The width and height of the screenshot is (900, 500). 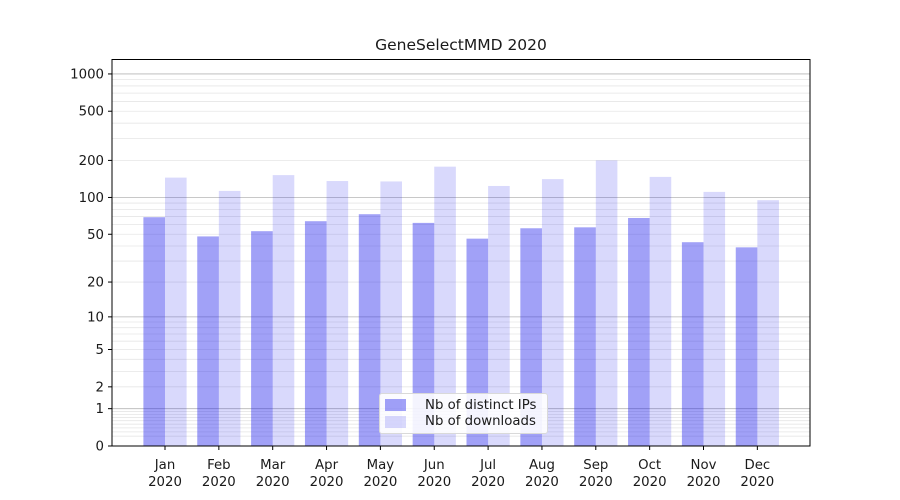 What do you see at coordinates (542, 465) in the screenshot?
I see `x-tick-label-month: Aug` at bounding box center [542, 465].